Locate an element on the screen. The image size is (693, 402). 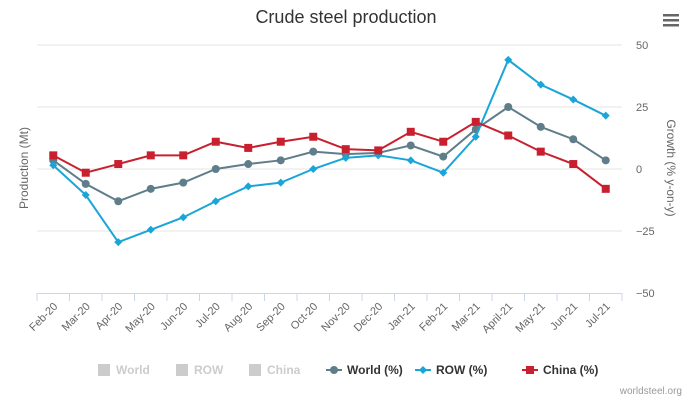
legend-item-hidden-row: ROW is located at coordinates (200, 370).